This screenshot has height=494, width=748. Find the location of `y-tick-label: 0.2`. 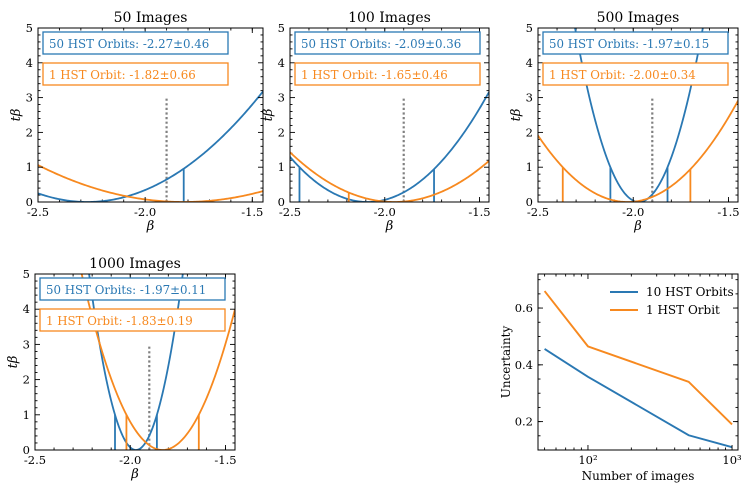

y-tick-label: 0.2 is located at coordinates (524, 422).